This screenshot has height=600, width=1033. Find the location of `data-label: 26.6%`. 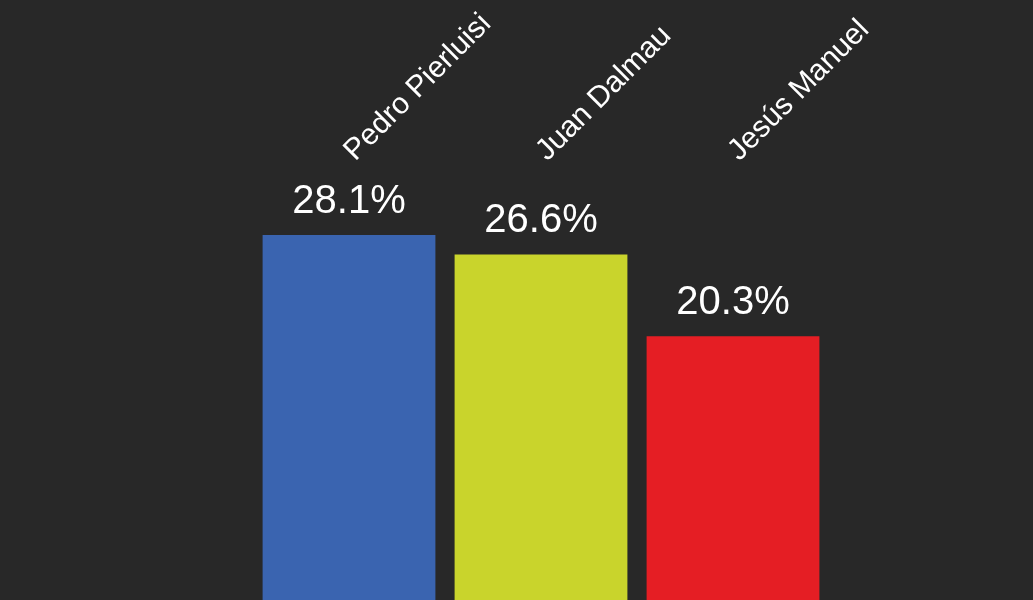

data-label: 26.6% is located at coordinates (541, 218).